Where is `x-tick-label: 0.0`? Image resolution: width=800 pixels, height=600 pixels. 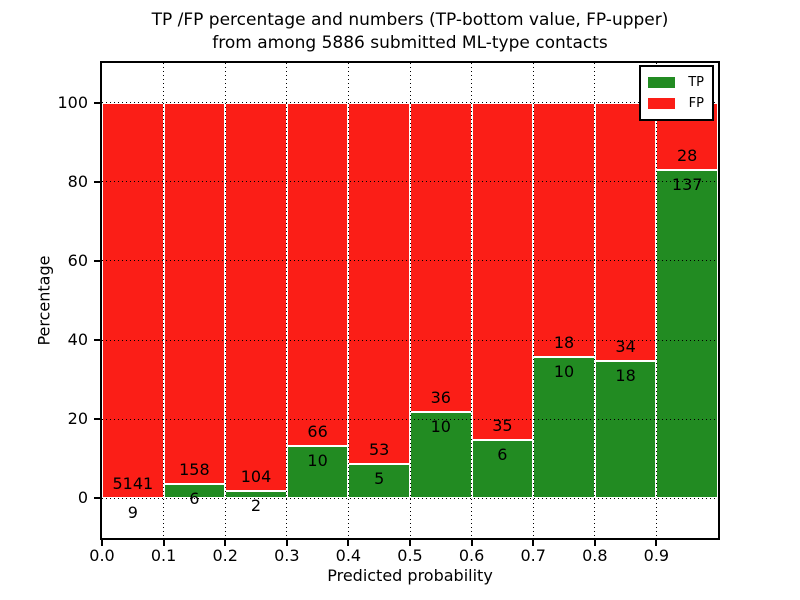 x-tick-label: 0.0 is located at coordinates (102, 555).